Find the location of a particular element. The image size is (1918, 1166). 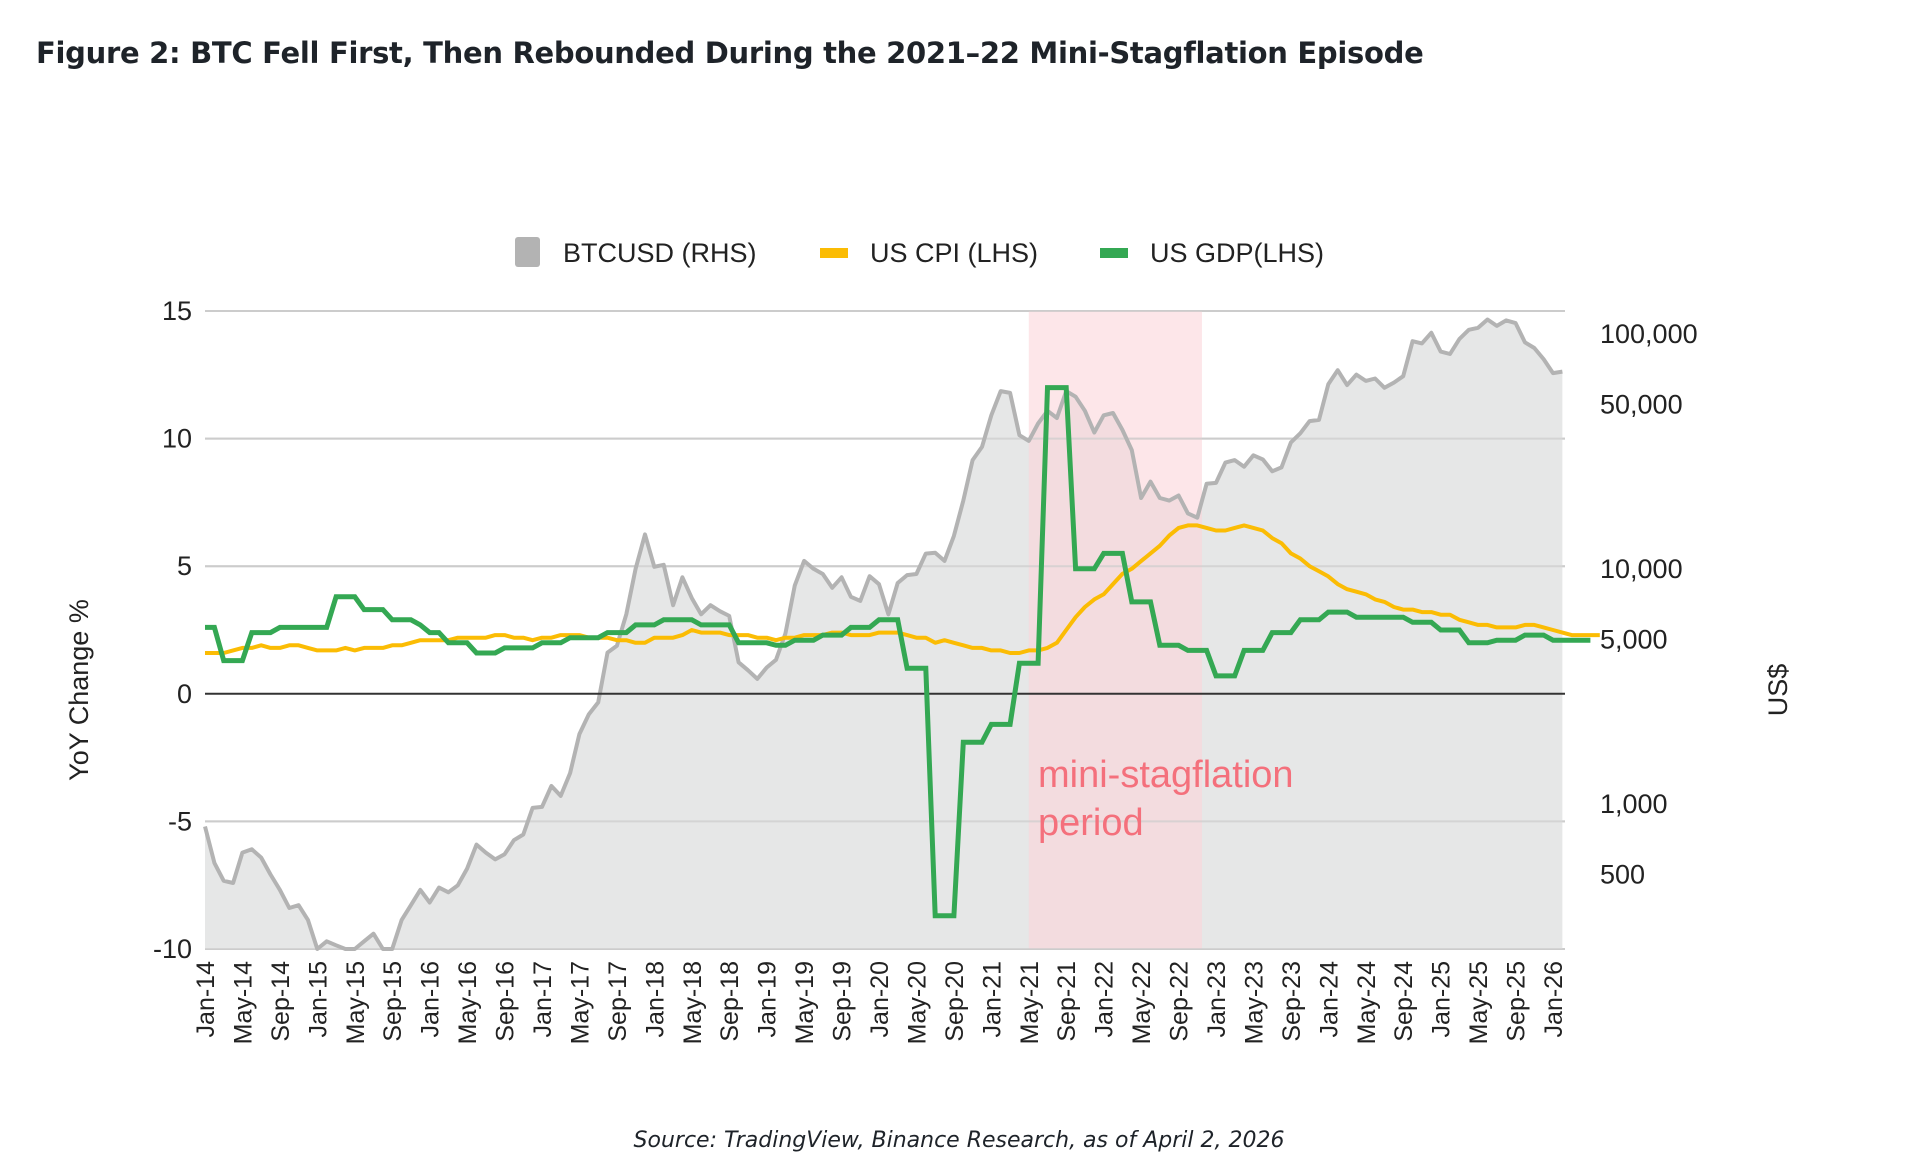

x-tick-label: Sep-15 is located at coordinates (393, 1001).